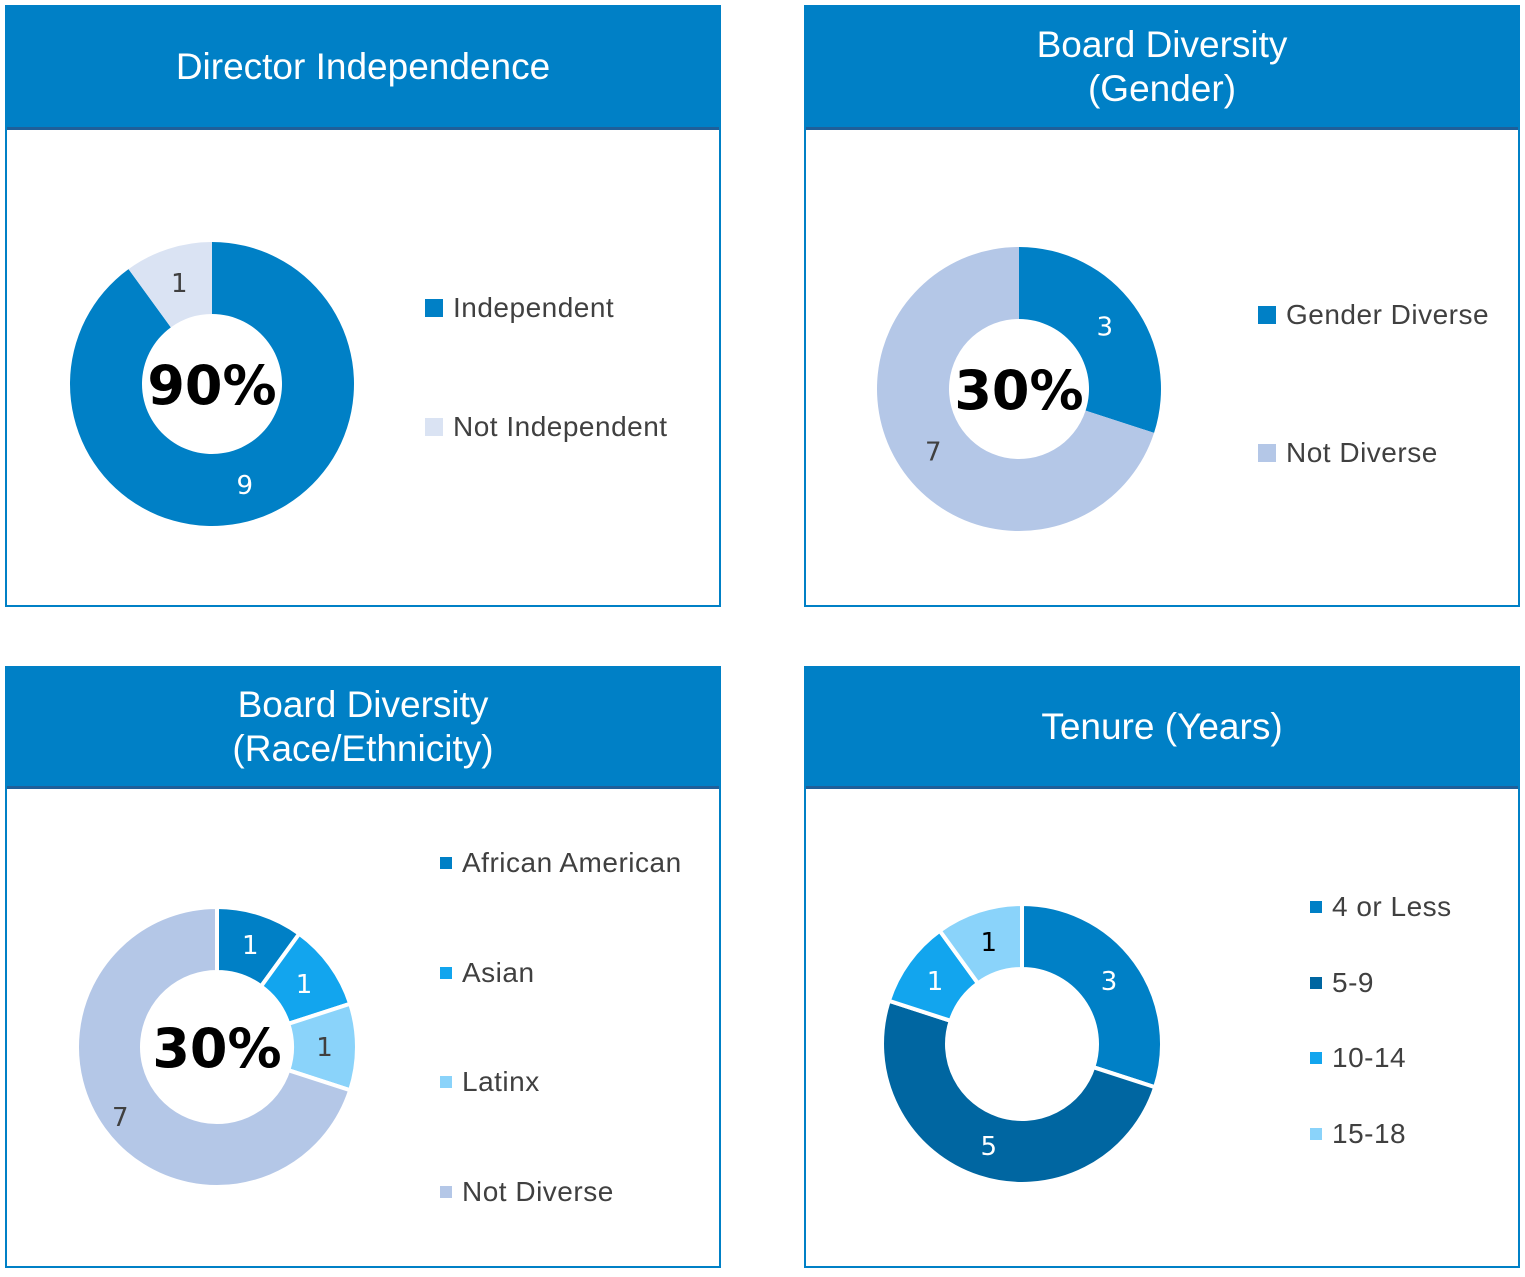 The image size is (1525, 1277). I want to click on legend-item: 10-14, so click(1358, 1058).